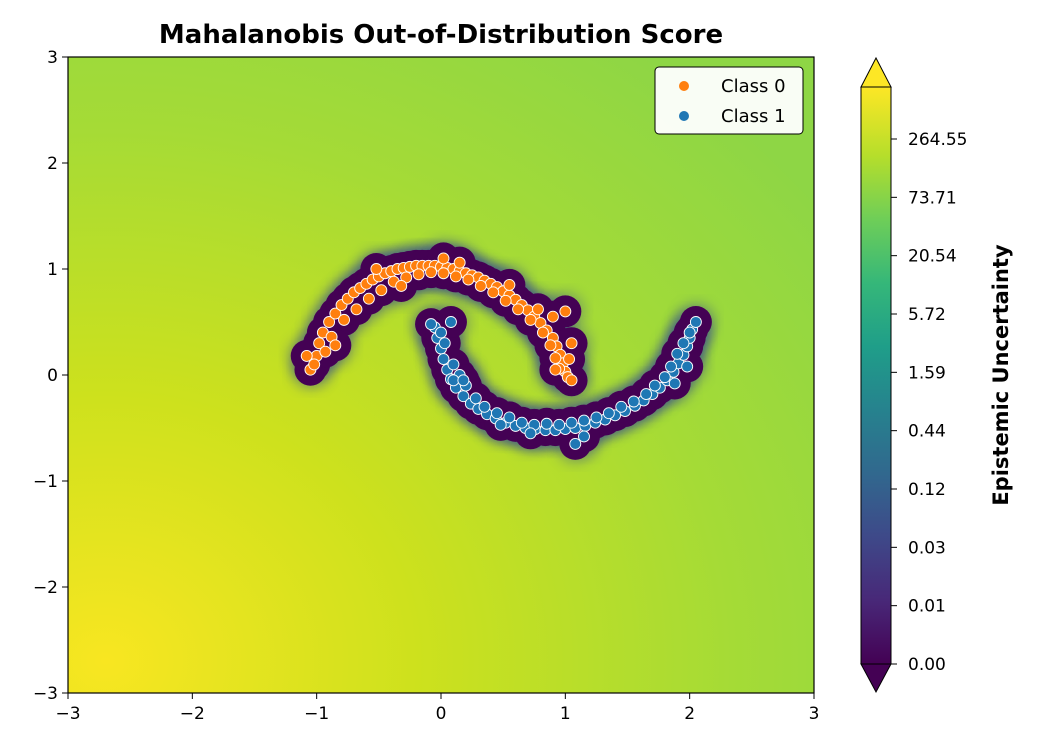  What do you see at coordinates (932, 257) in the screenshot?
I see `colorbar-tick-label: 20.54` at bounding box center [932, 257].